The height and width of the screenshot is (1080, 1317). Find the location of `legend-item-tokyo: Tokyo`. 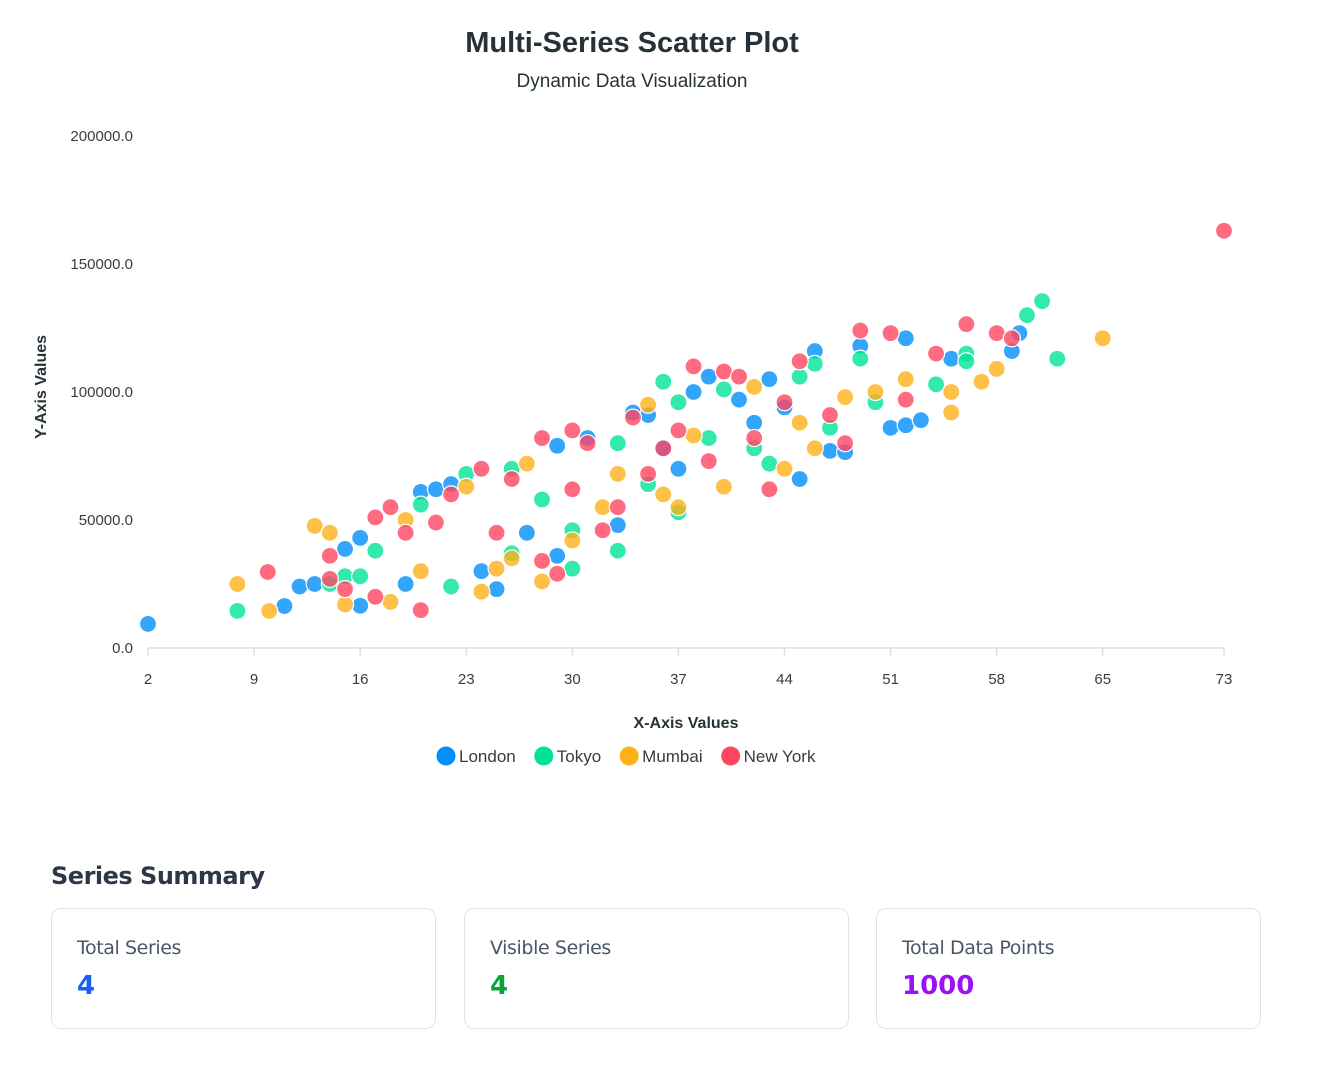

legend-item-tokyo: Tokyo is located at coordinates (567, 756).